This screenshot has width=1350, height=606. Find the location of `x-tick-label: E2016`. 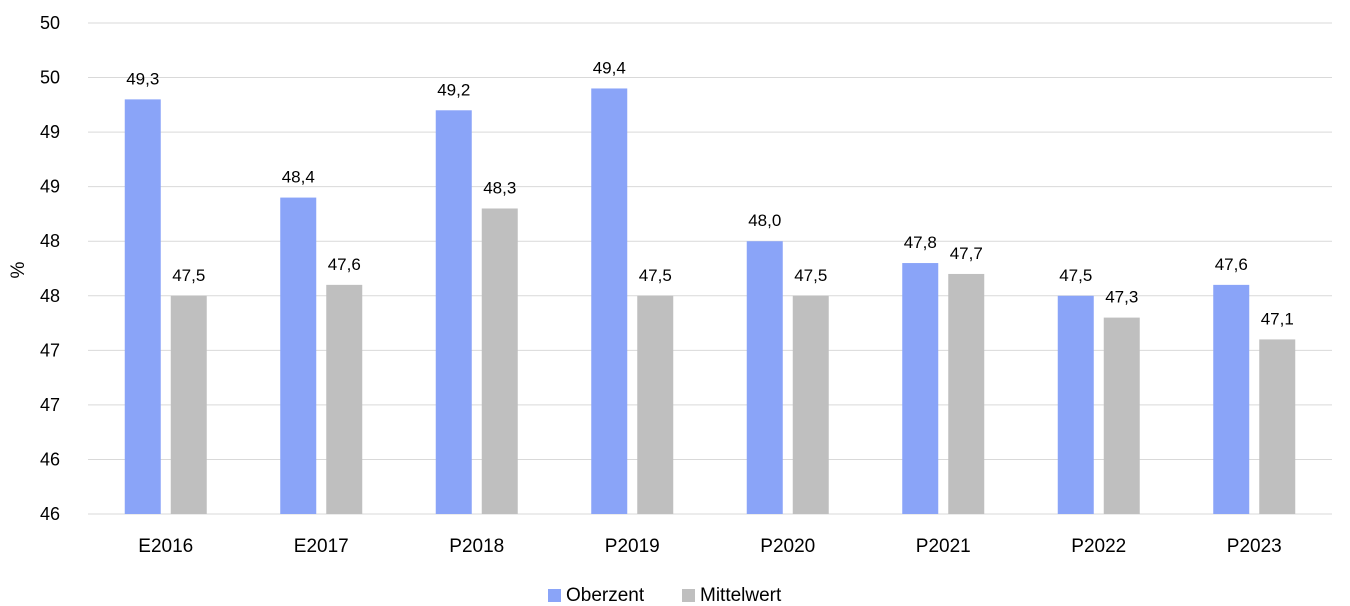

x-tick-label: E2016 is located at coordinates (165, 546).